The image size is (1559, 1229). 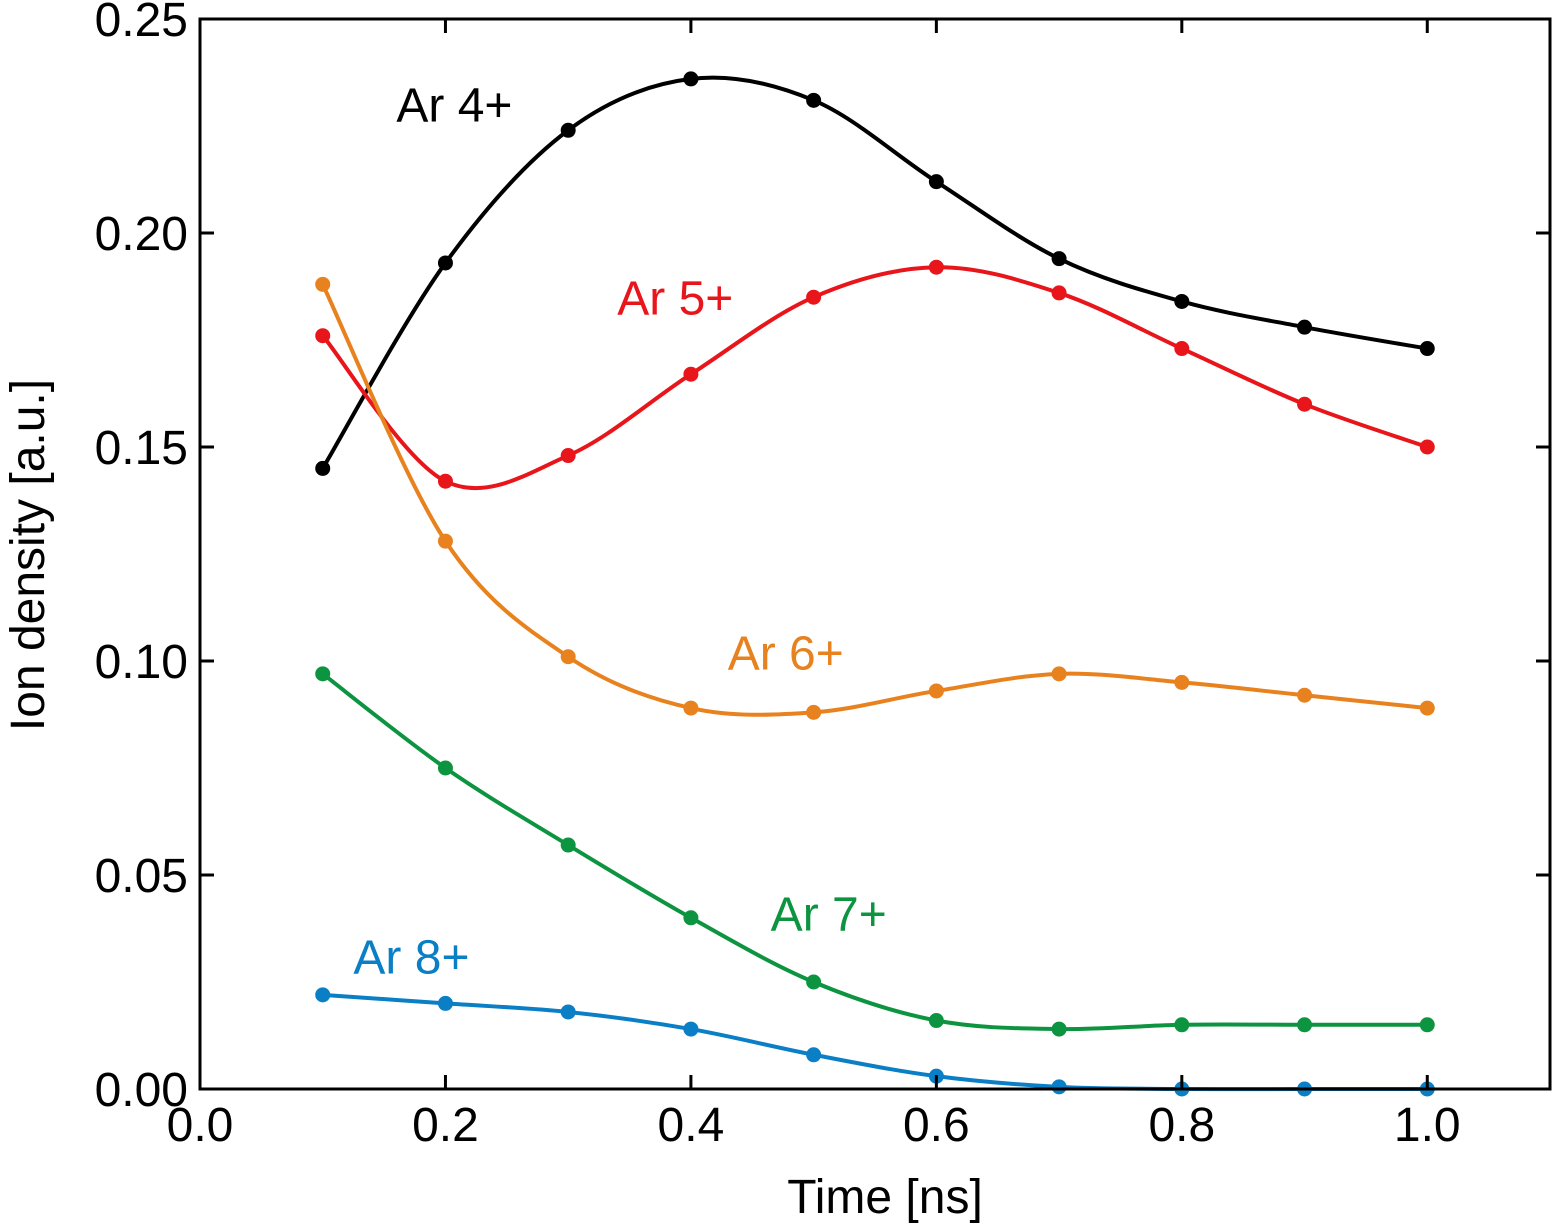 What do you see at coordinates (28, 555) in the screenshot?
I see `y-axis-title: Ion density [a.u.]` at bounding box center [28, 555].